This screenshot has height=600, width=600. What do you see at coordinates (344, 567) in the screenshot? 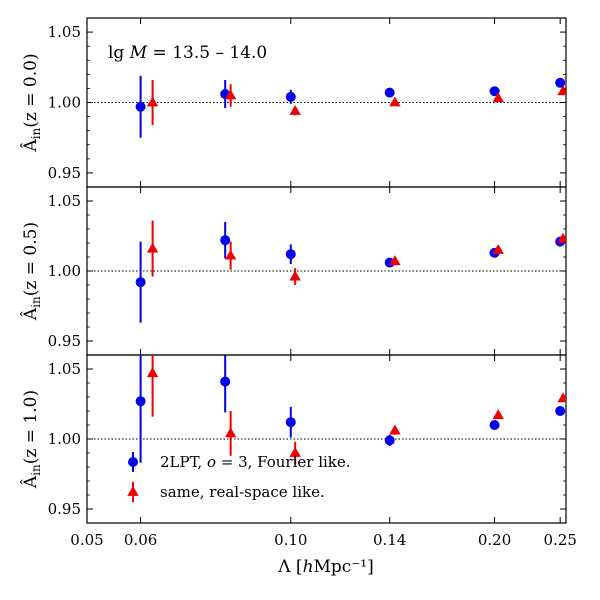
I see `xlabel-part: Mpc⁻¹]` at bounding box center [344, 567].